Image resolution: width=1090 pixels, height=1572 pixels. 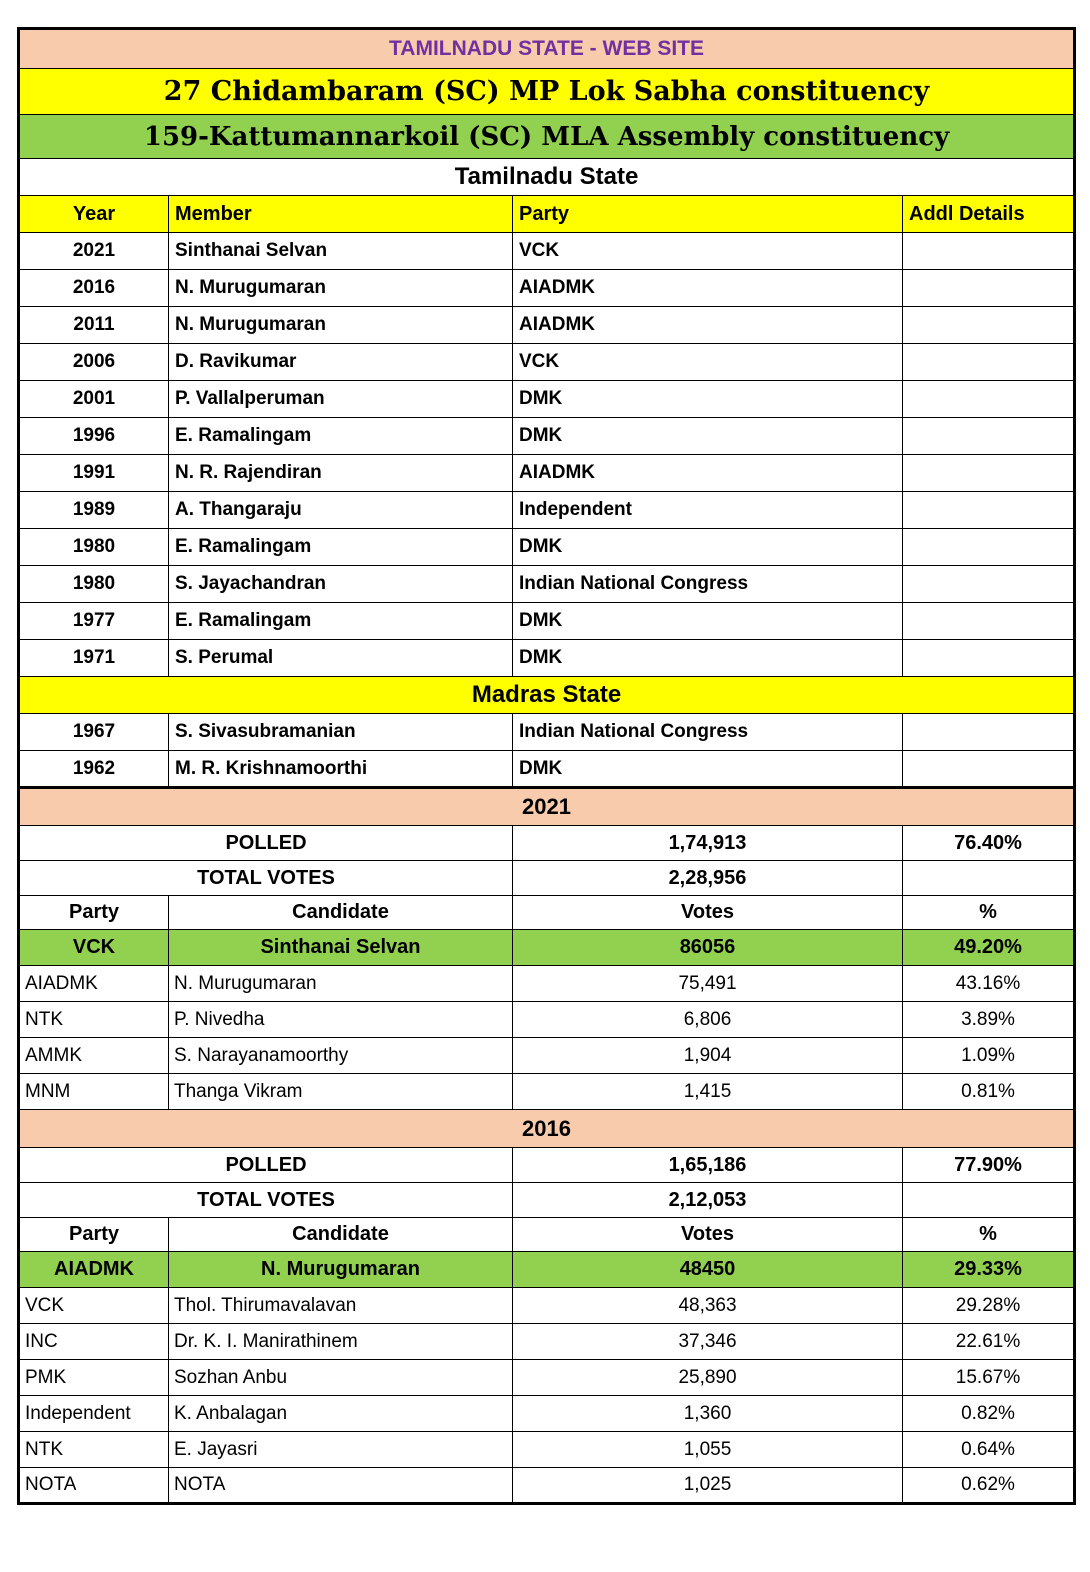 I want to click on tamilnadu-state-title: Tamilnadu State, so click(x=546, y=177).